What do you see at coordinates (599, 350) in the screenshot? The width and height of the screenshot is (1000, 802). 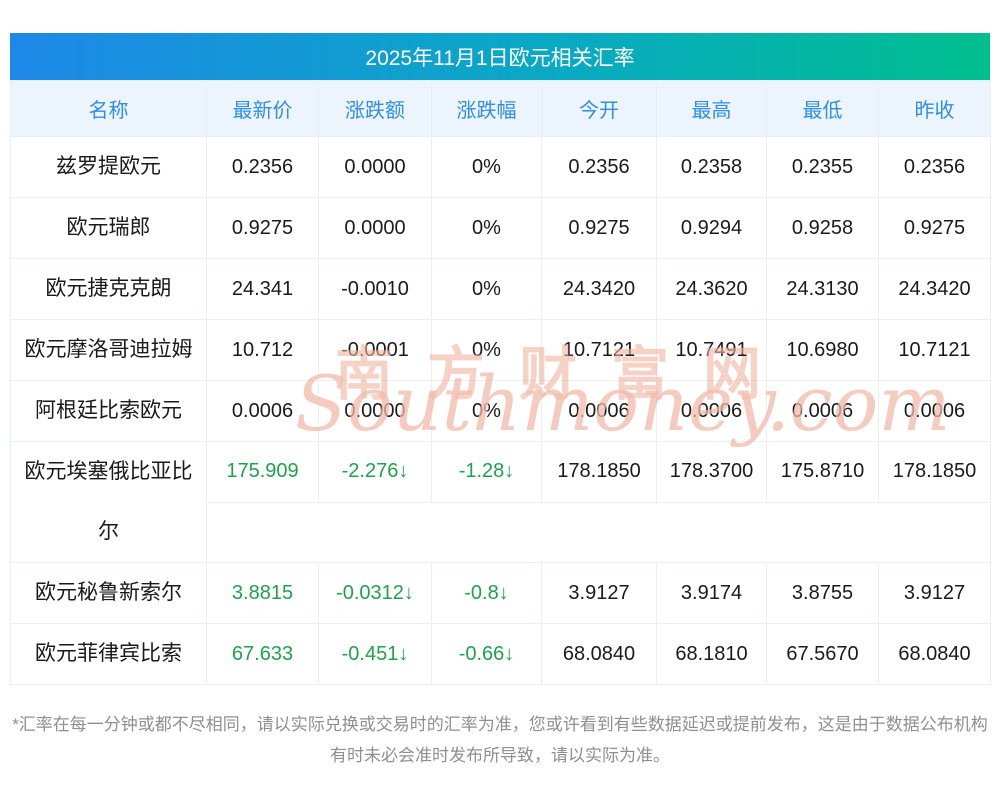 I see `cell-open: 10.7121` at bounding box center [599, 350].